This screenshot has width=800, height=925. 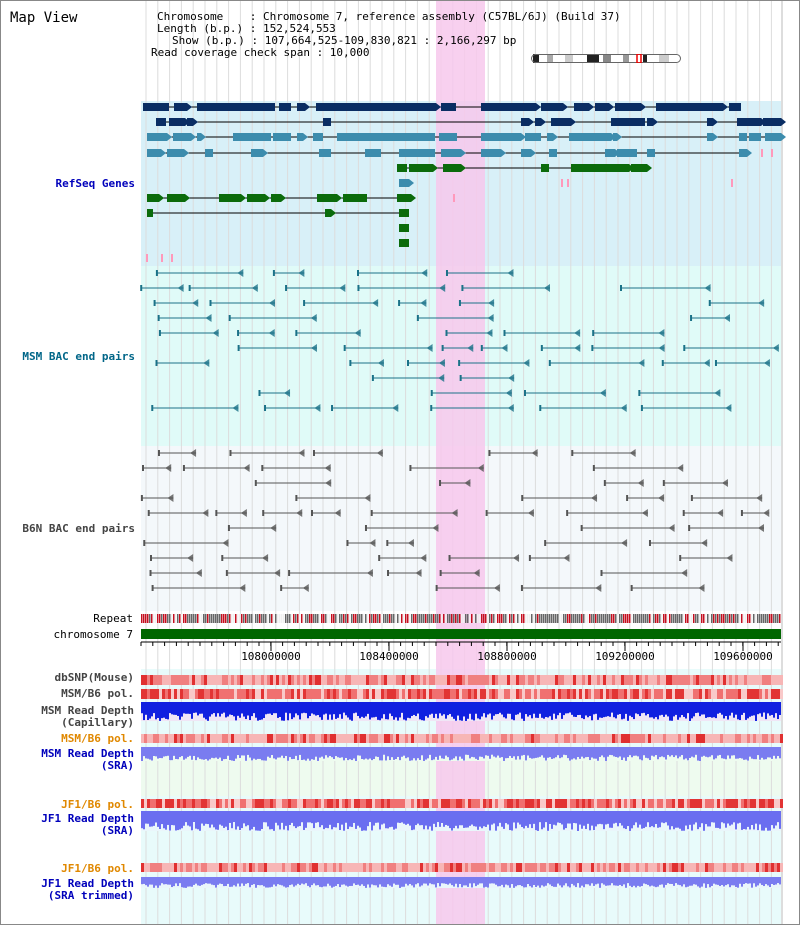 What do you see at coordinates (117, 830) in the screenshot?
I see `jf1-depth-sub: (SRA)` at bounding box center [117, 830].